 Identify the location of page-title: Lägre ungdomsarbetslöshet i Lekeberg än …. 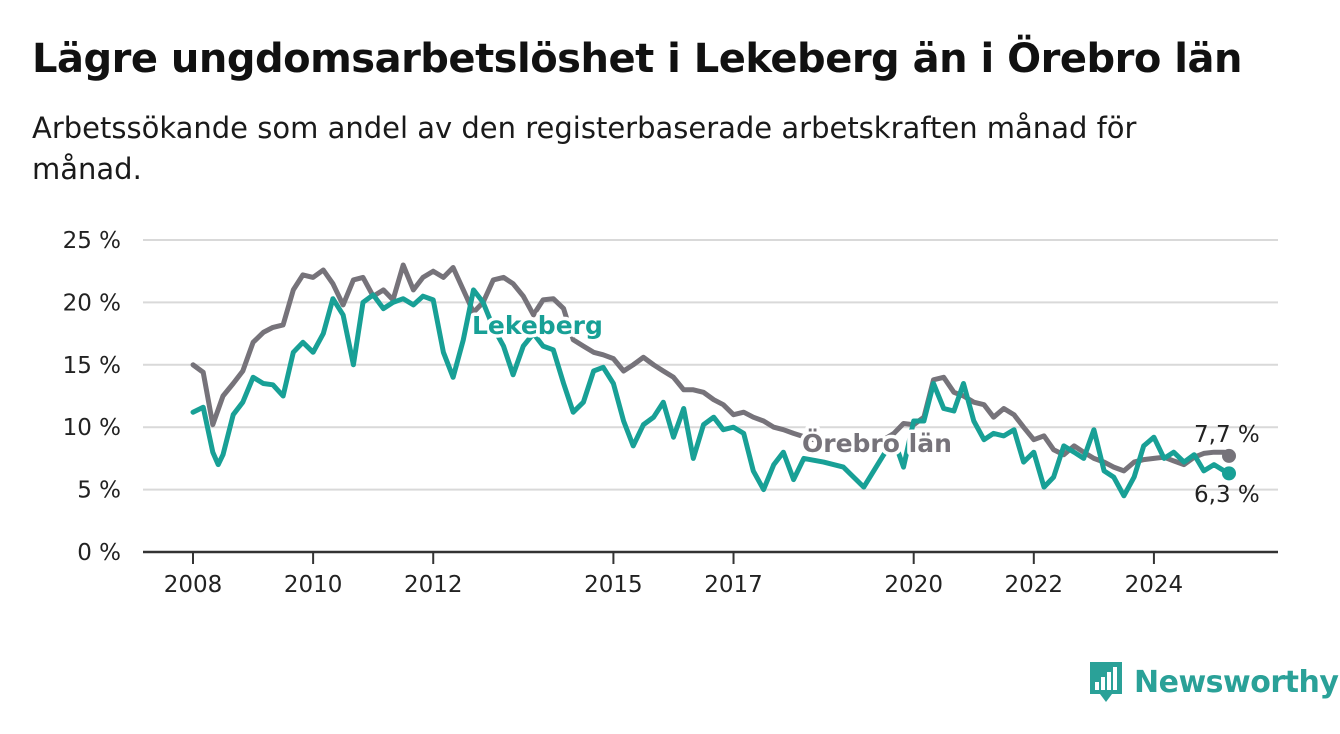
(637, 59).